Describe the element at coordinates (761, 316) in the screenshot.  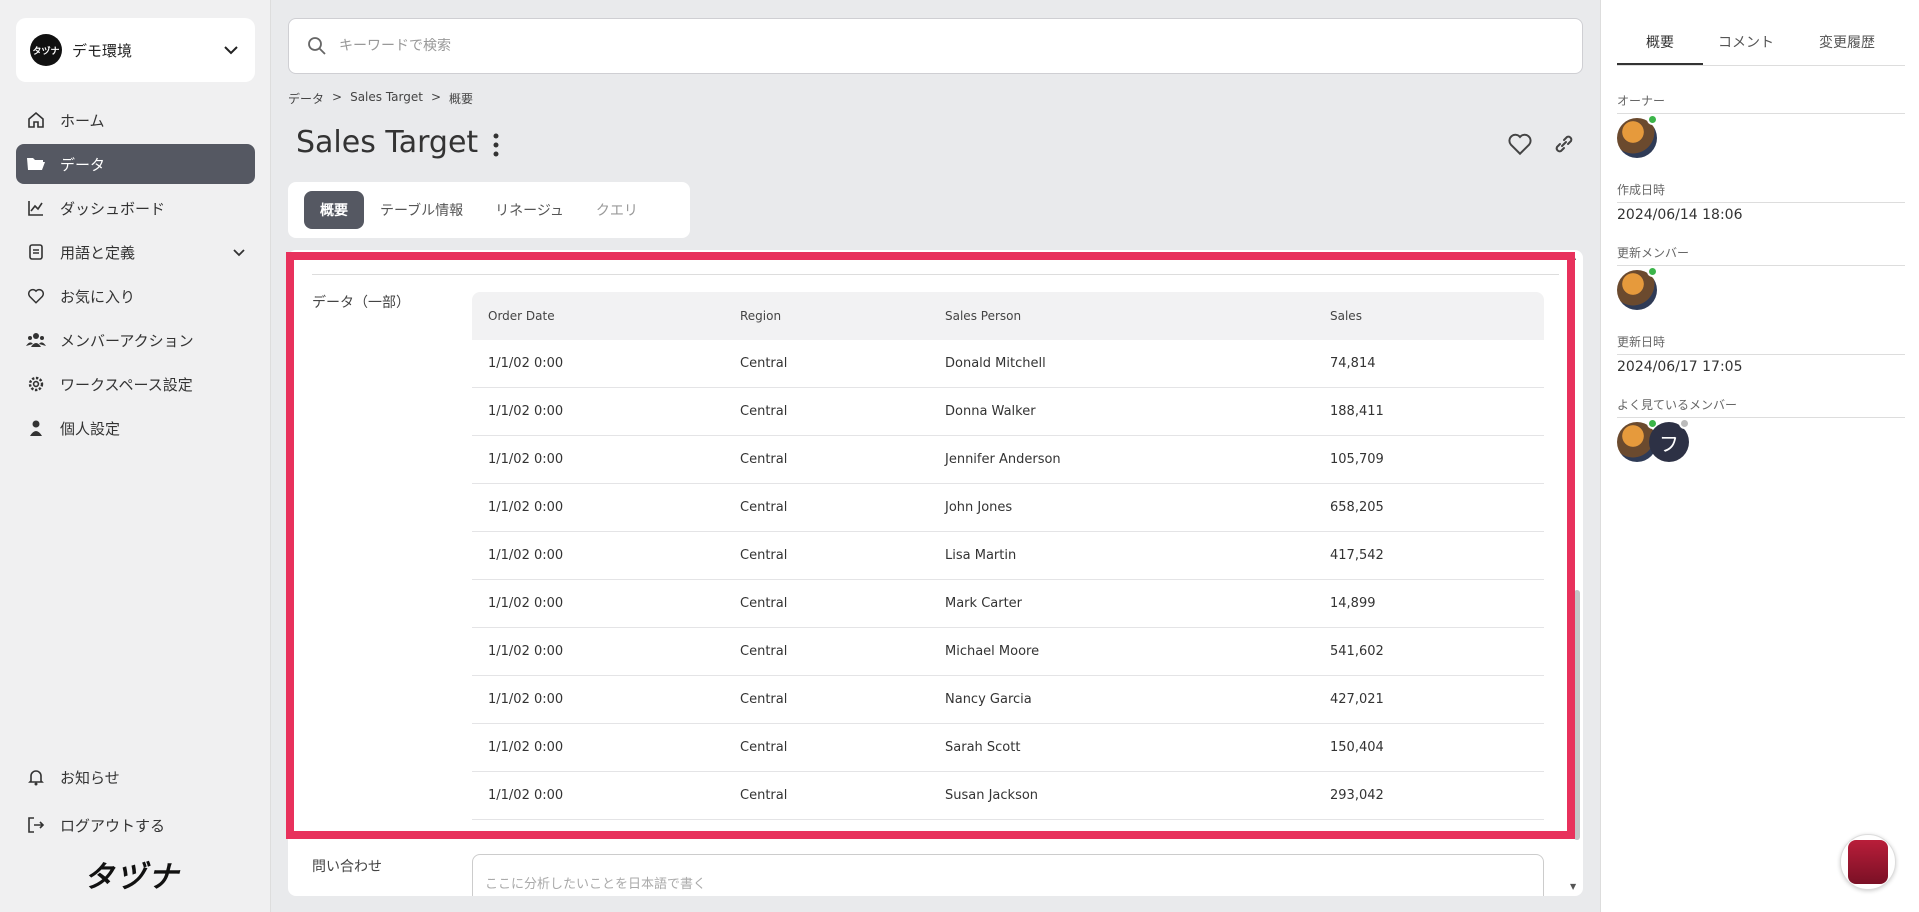
I see `column-header: Region` at that location.